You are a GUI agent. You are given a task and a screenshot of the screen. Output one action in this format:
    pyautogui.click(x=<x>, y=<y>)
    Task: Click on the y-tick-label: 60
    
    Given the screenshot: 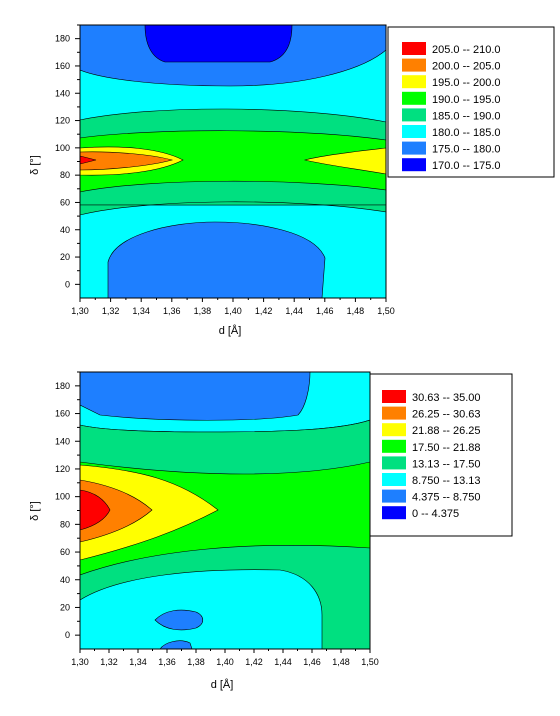 What is the action you would take?
    pyautogui.click(x=65, y=552)
    